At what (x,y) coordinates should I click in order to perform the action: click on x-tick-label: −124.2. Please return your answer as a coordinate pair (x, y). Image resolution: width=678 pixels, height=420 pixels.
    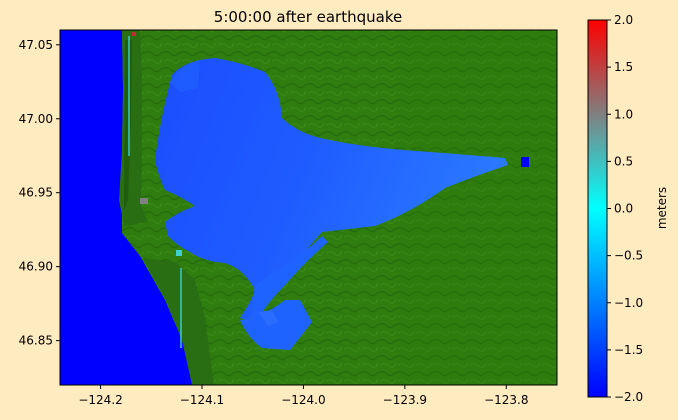
    Looking at the image, I should click on (100, 400).